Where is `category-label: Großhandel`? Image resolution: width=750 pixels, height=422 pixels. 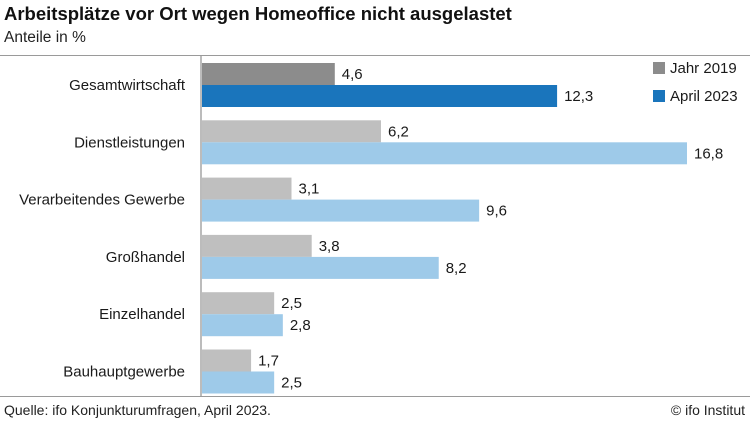
category-label: Großhandel is located at coordinates (145, 257).